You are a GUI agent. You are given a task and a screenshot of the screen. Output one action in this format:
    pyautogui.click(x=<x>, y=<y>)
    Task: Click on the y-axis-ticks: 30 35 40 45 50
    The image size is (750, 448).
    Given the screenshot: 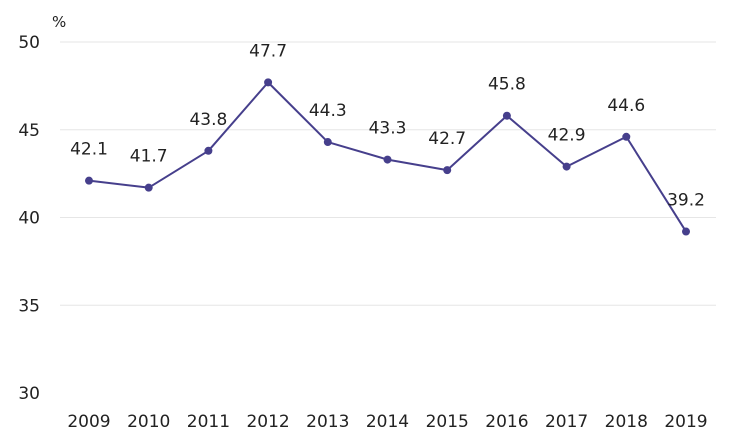 What is the action you would take?
    pyautogui.click(x=29, y=218)
    